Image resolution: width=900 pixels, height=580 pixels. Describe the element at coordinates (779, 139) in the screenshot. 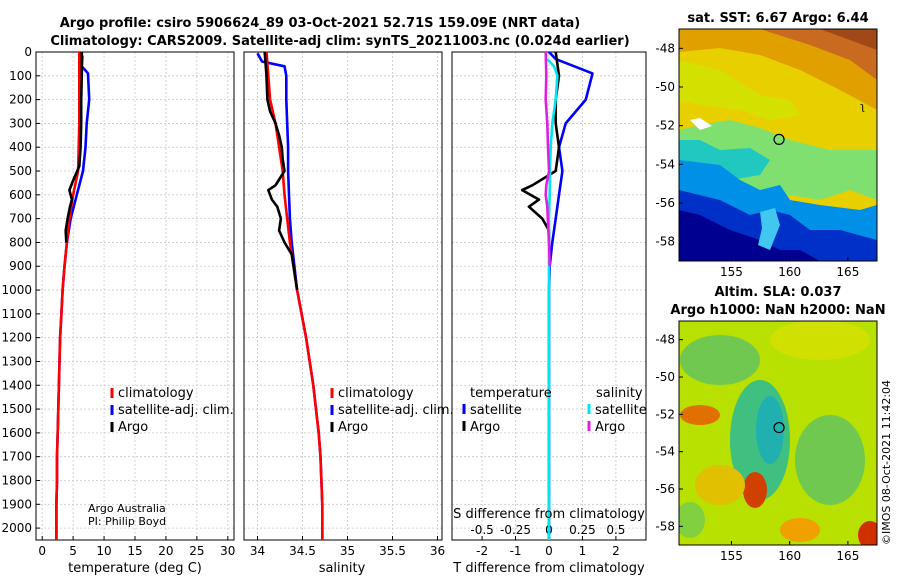

I see `sst-float-marker` at that location.